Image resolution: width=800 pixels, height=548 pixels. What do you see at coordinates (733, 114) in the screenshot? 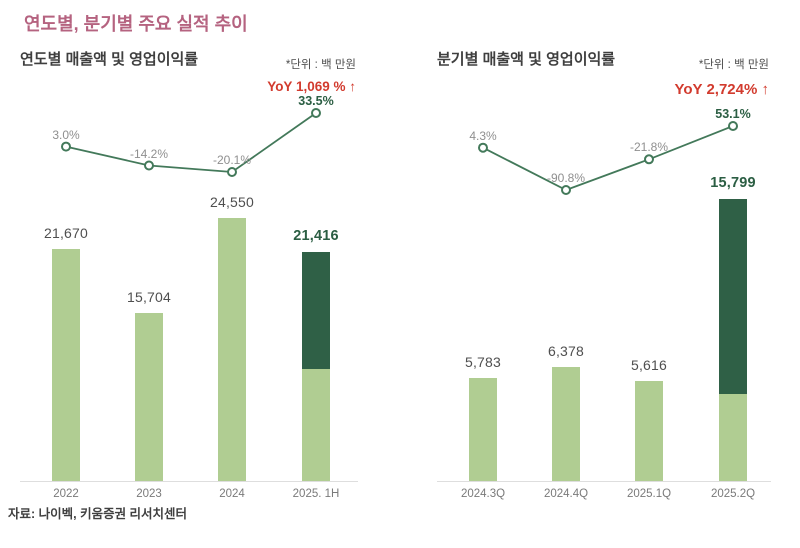
I see `opm-point-label: 53.1%` at bounding box center [733, 114].